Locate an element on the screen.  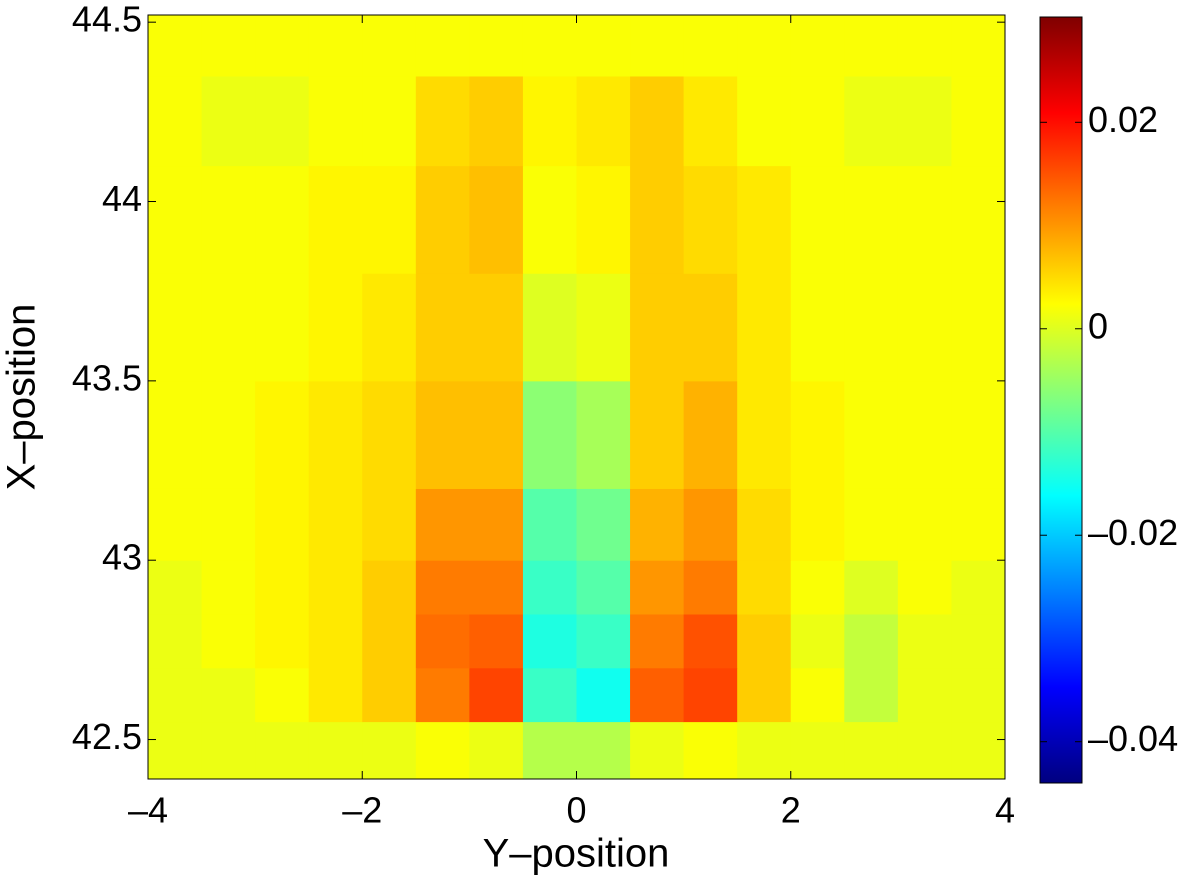
colorbar is located at coordinates (1061, 400).